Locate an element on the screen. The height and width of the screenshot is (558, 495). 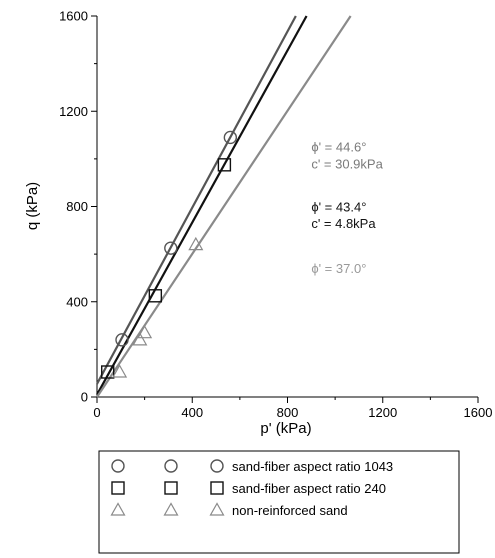
markers is located at coordinates (169, 254).